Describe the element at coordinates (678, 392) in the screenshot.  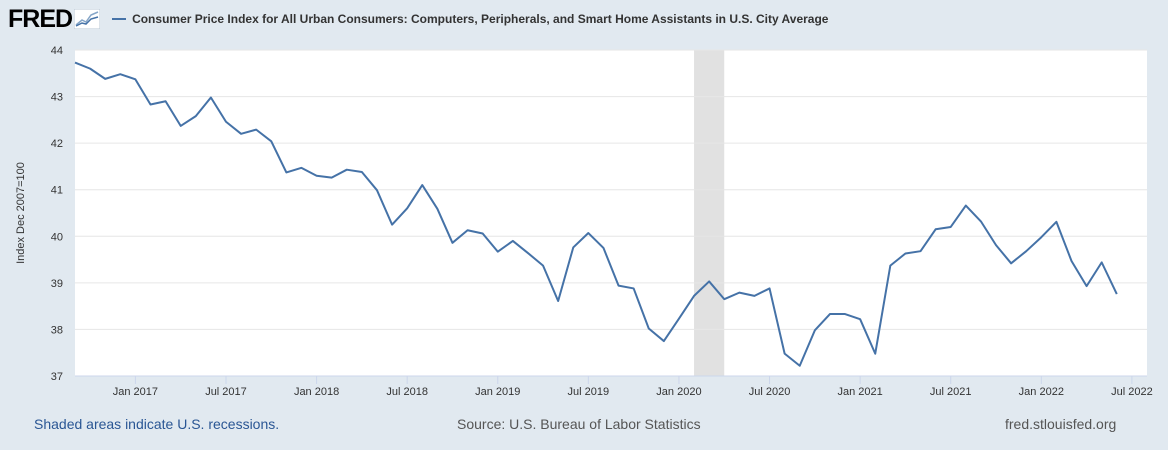
I see `x-tick-label: Jan 2020` at that location.